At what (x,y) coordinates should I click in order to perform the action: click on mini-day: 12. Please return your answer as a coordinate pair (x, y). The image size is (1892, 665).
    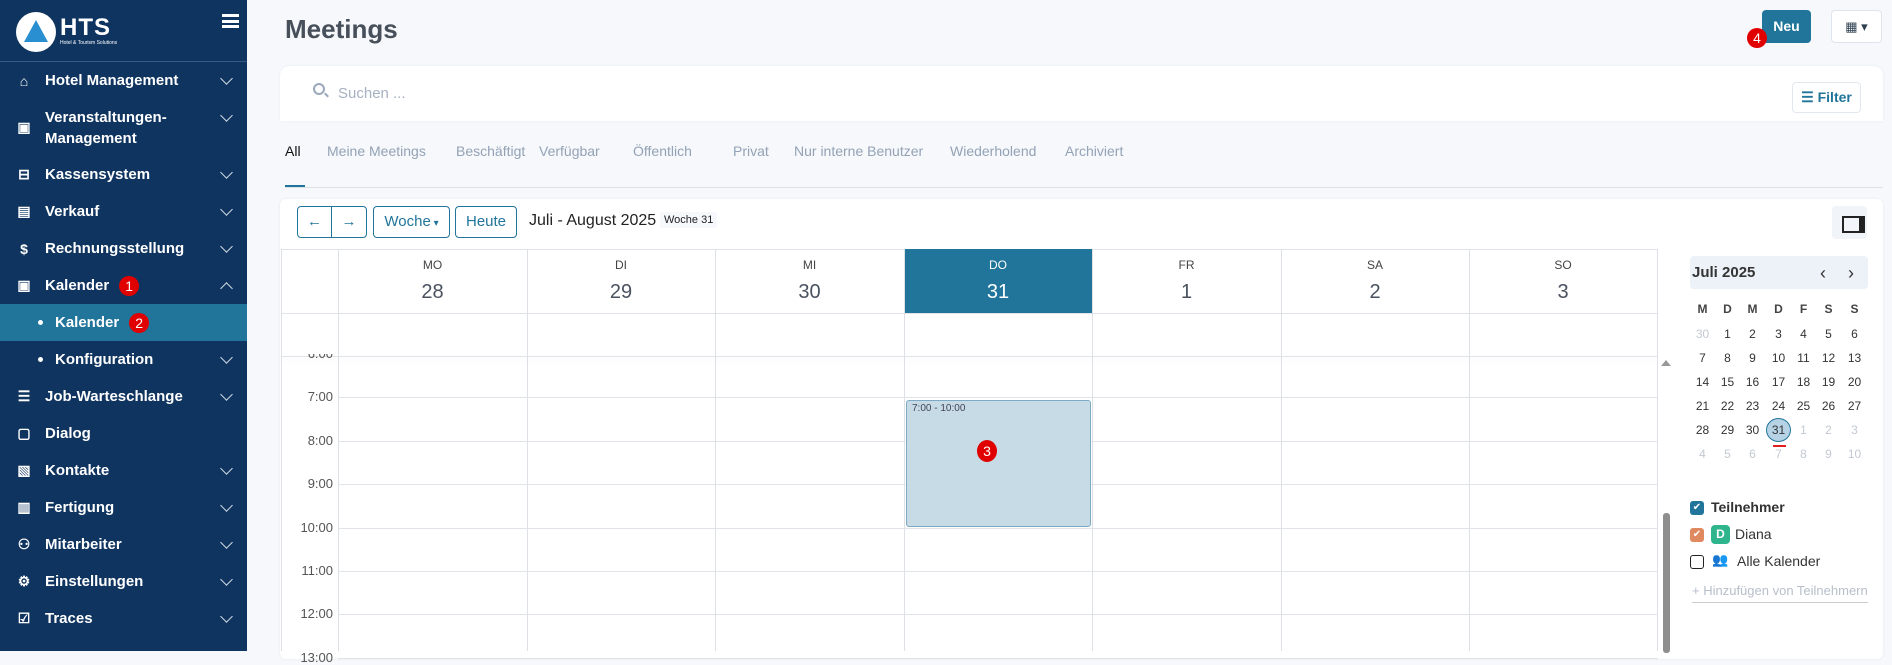
    Looking at the image, I should click on (1828, 358).